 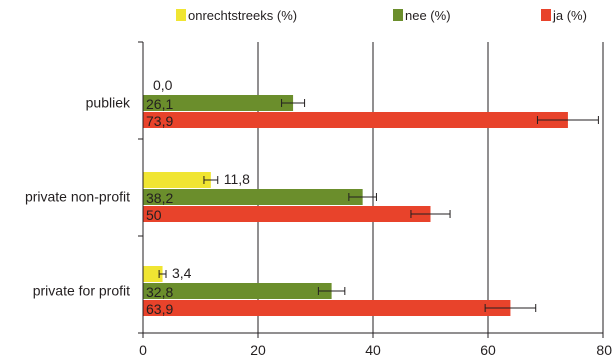 What do you see at coordinates (488, 350) in the screenshot?
I see `x-tick-label-3: 60` at bounding box center [488, 350].